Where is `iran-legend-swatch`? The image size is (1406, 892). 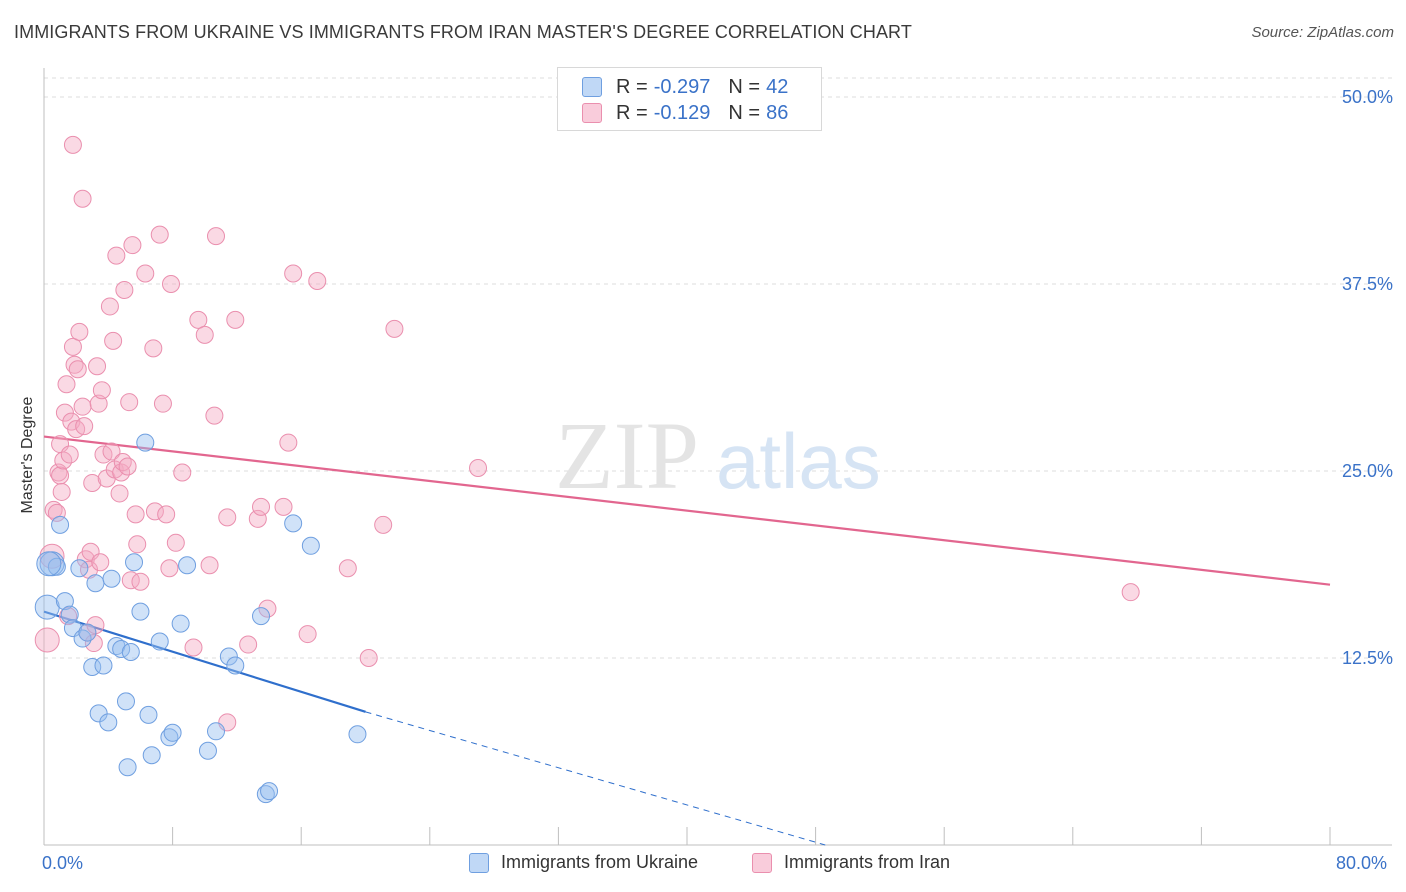 iran-legend-swatch is located at coordinates (762, 862).